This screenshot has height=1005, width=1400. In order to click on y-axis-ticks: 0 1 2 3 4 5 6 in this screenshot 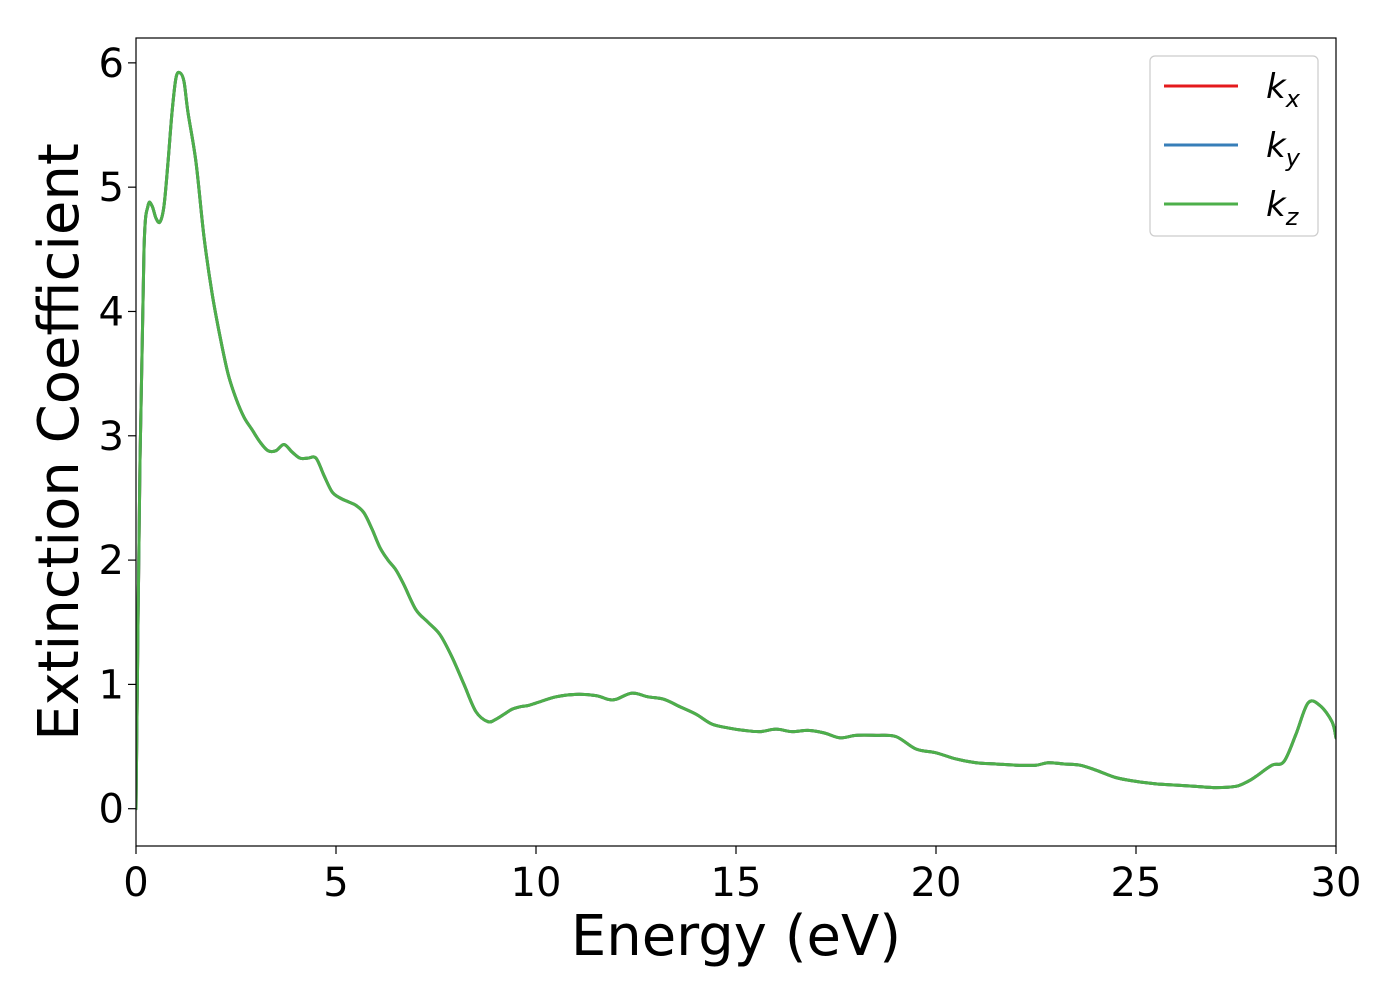, I will do `click(117, 437)`.